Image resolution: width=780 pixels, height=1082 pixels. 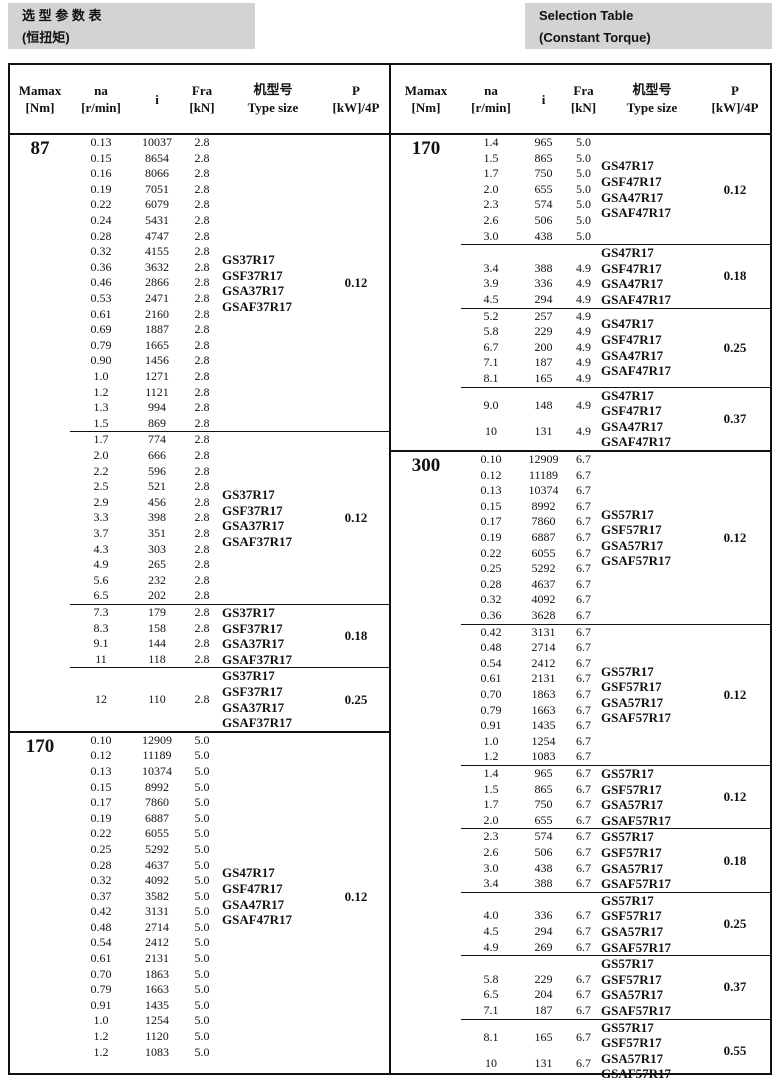 What do you see at coordinates (248, 676) in the screenshot?
I see `type-size: GS37R17` at bounding box center [248, 676].